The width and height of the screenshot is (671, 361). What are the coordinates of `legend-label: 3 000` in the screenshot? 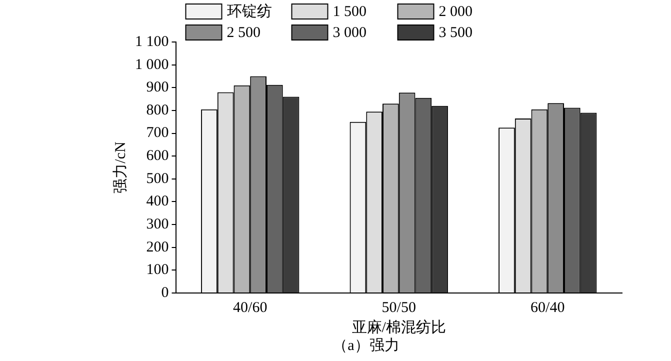 It's located at (349, 32).